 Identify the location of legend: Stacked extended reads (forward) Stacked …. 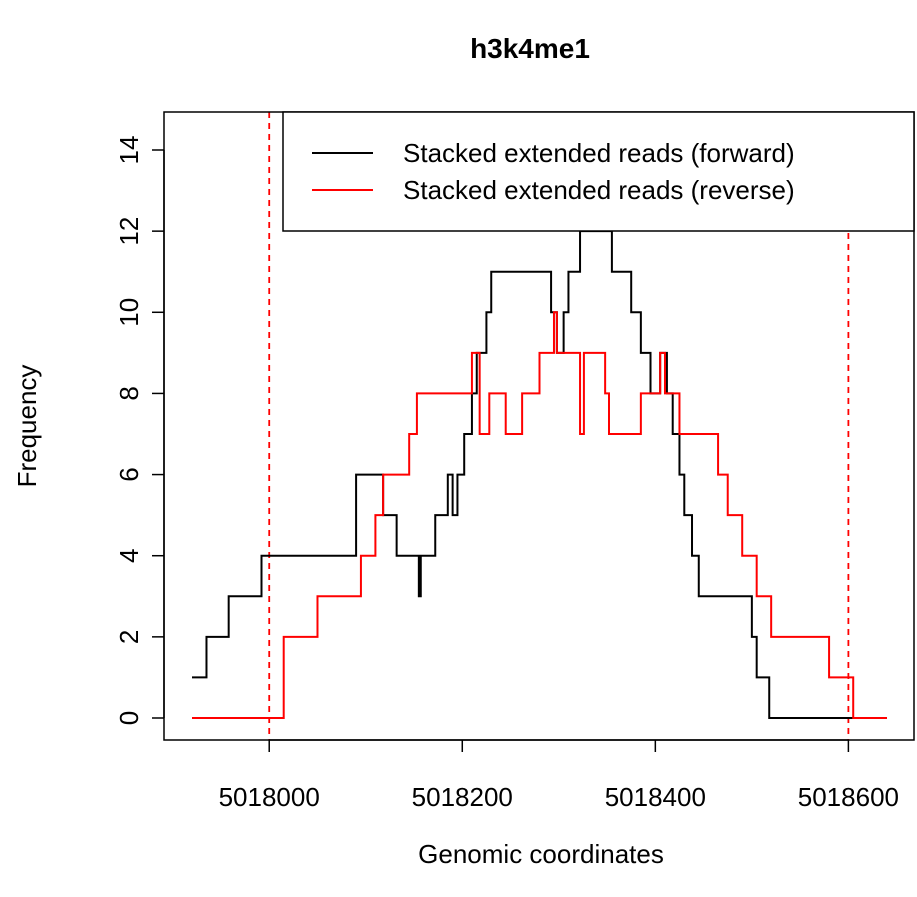
(598, 171).